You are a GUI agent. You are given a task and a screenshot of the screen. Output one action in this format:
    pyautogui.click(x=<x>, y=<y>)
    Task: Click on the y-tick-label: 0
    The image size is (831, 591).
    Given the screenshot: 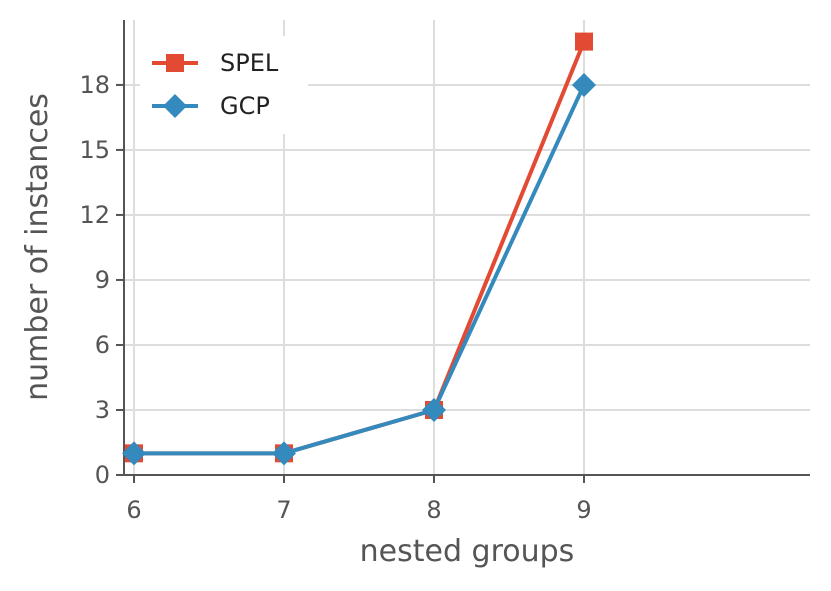 What is the action you would take?
    pyautogui.click(x=102, y=475)
    